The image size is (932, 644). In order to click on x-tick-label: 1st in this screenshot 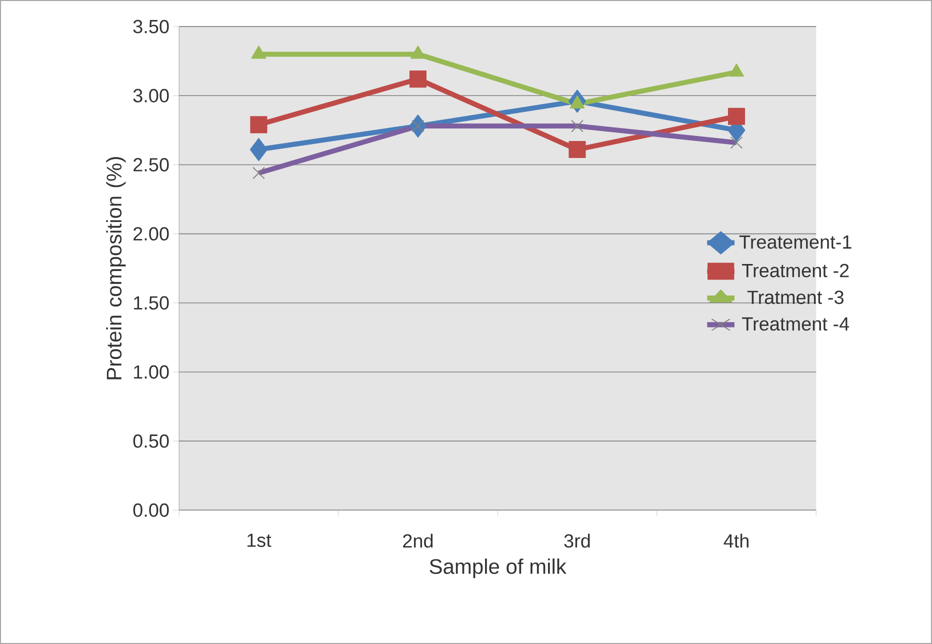, I will do `click(259, 540)`.